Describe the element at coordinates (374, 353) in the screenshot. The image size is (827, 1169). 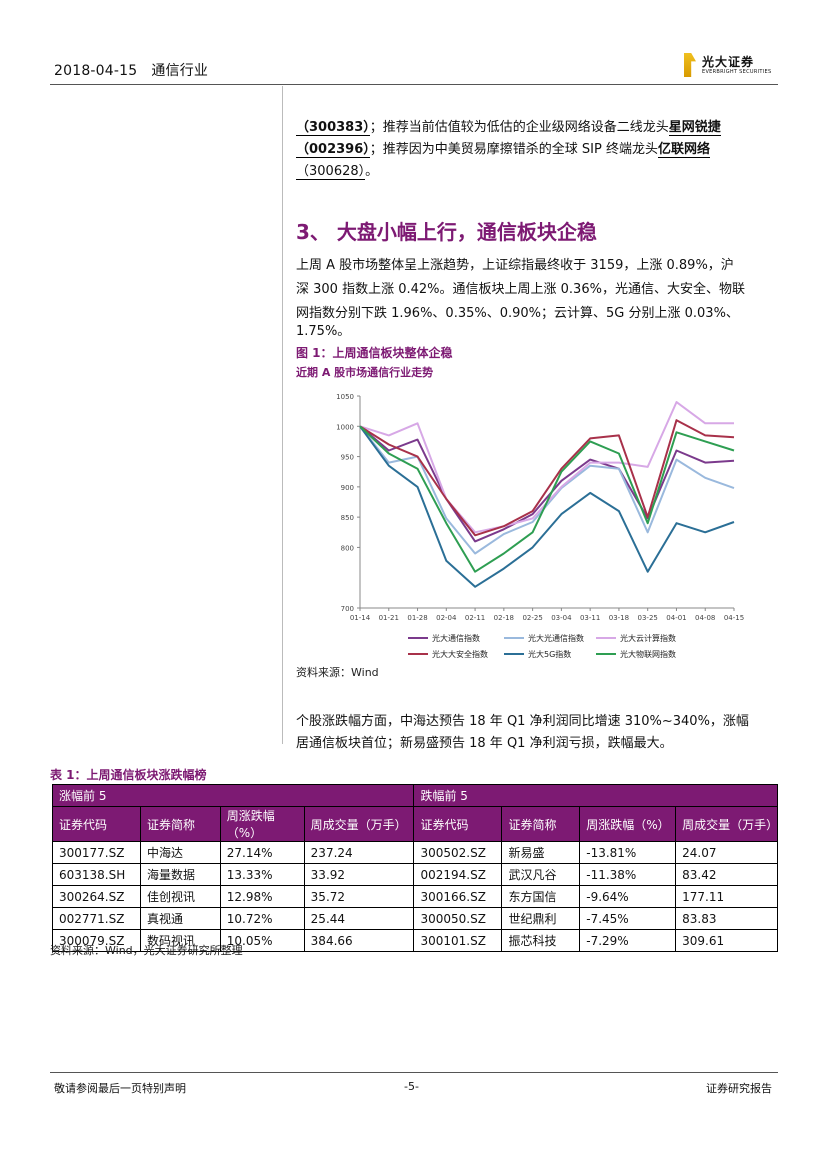
I see `figure-title: 图 1：上周通信板块整体企稳` at that location.